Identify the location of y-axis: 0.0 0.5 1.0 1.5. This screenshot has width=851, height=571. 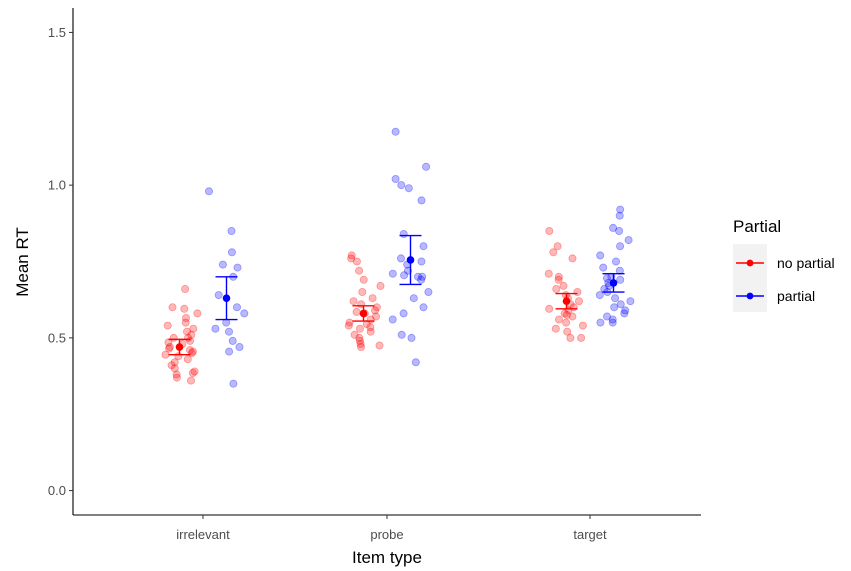
(60, 261).